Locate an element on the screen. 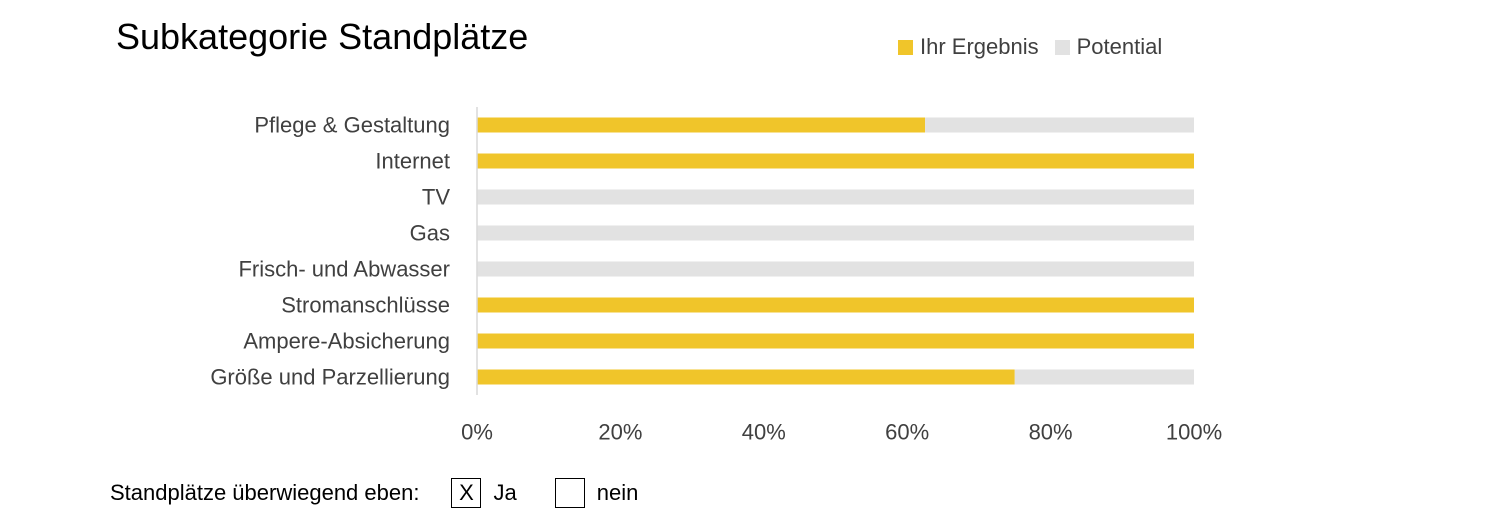 The image size is (1492, 526). legend-label-result: Ihr Ergebnis is located at coordinates (979, 46).